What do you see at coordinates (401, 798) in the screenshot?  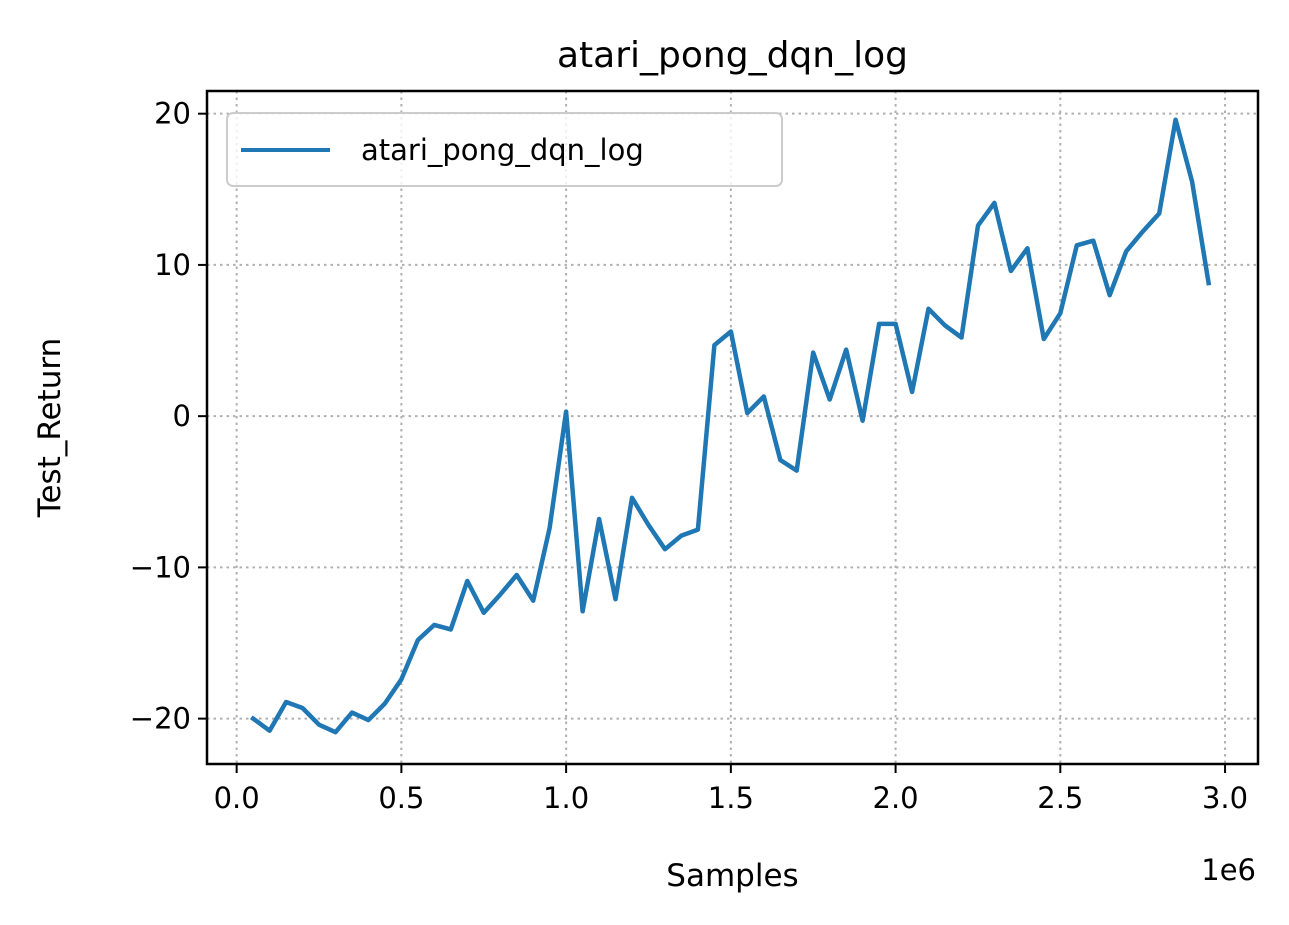 I see `x-tick-label: 0.5` at bounding box center [401, 798].